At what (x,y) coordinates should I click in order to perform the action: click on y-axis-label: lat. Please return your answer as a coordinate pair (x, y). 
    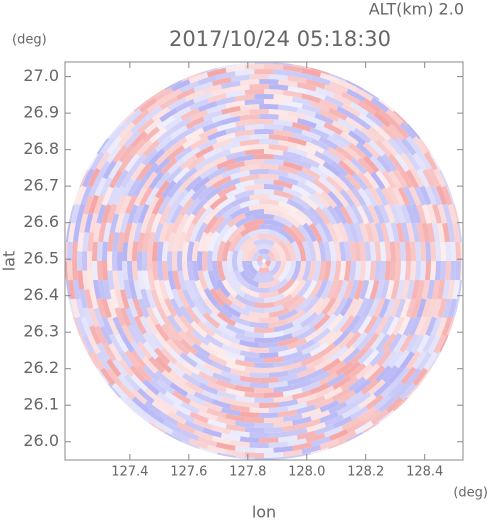
    Looking at the image, I should click on (9, 261).